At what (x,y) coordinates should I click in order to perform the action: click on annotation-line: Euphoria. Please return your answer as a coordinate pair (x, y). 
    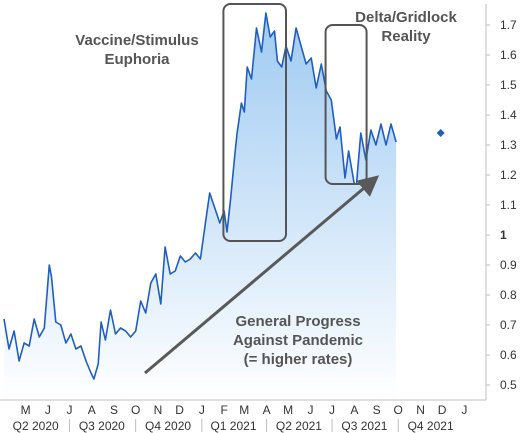
    Looking at the image, I should click on (137, 59).